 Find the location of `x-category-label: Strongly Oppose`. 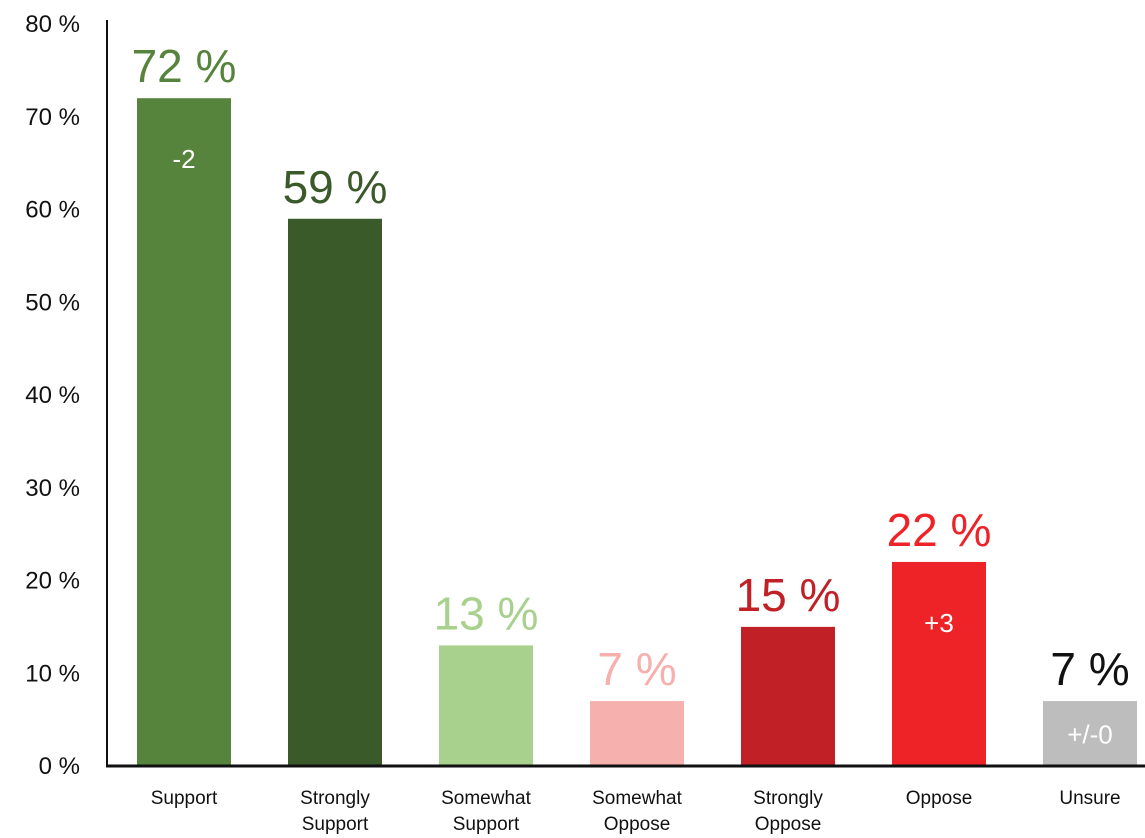

x-category-label: Strongly Oppose is located at coordinates (788, 811).